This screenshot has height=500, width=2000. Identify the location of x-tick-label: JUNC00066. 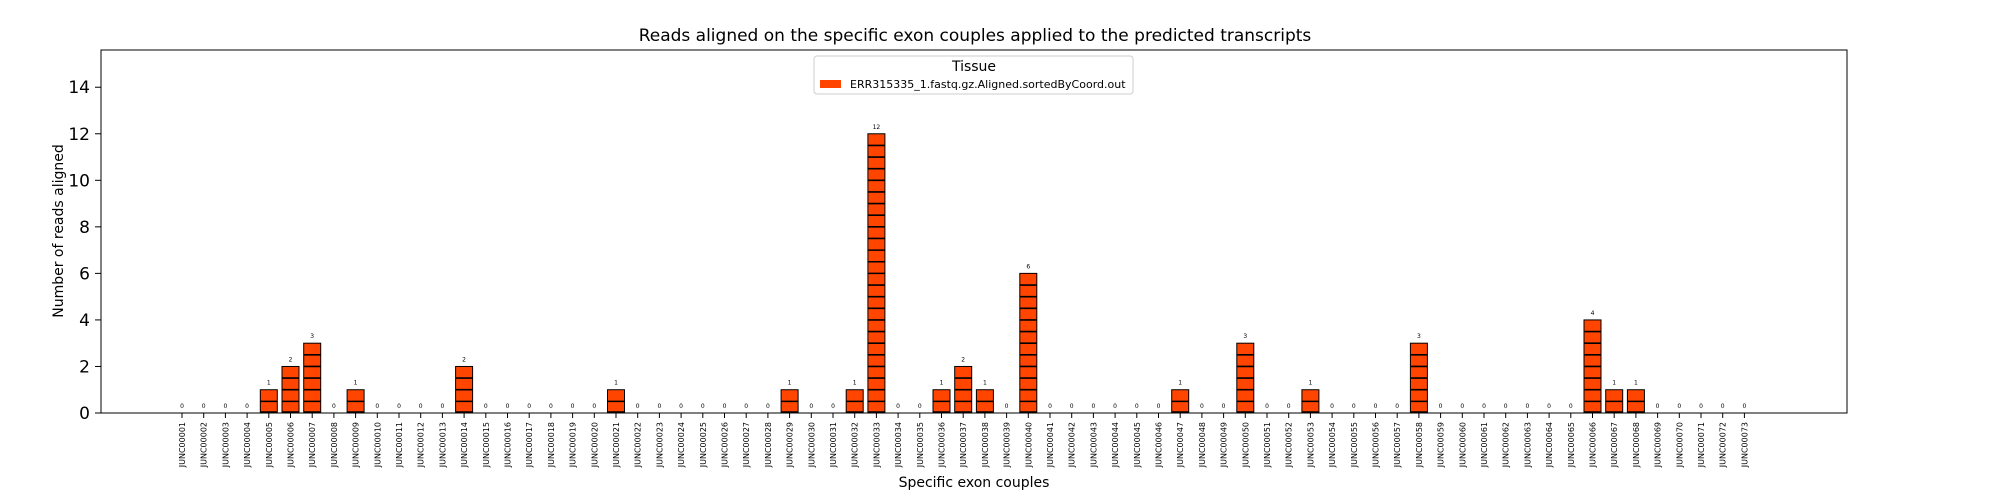
(1593, 445).